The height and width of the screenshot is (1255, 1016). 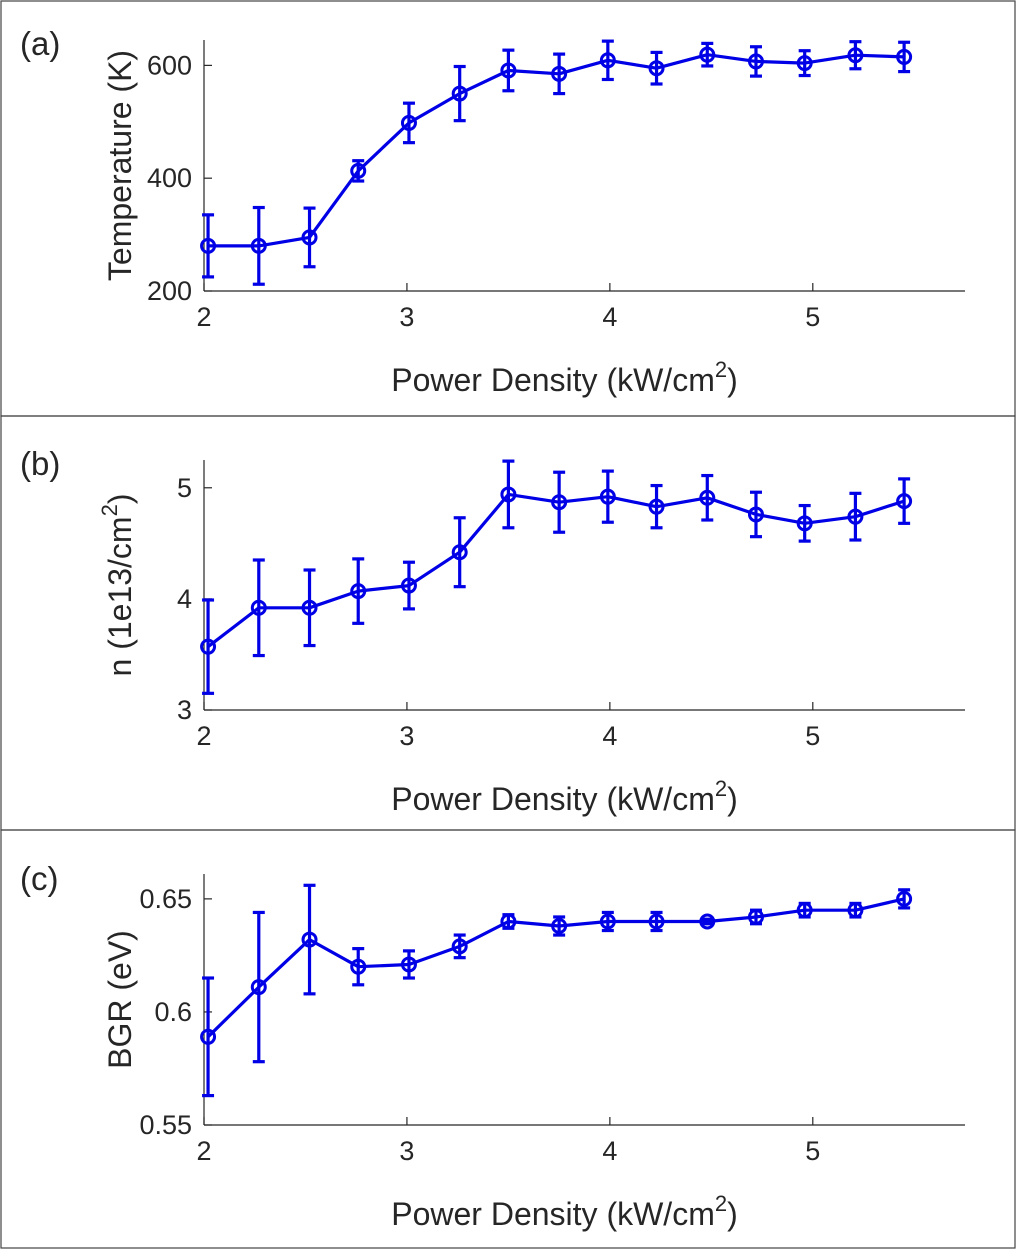 I want to click on y-axis-label: n (1e13/cm2), so click(x=117, y=585).